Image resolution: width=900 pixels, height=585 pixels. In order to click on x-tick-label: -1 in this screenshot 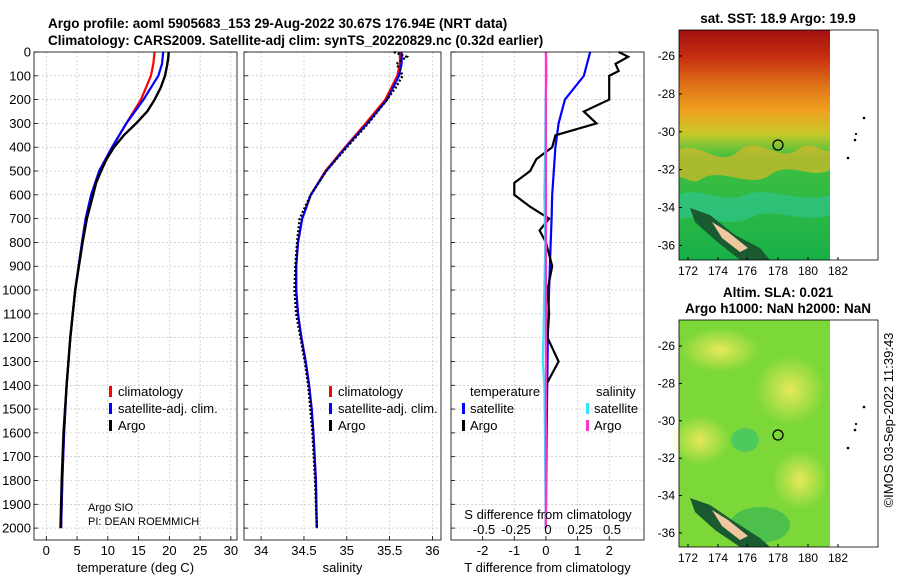, I will do `click(514, 550)`.